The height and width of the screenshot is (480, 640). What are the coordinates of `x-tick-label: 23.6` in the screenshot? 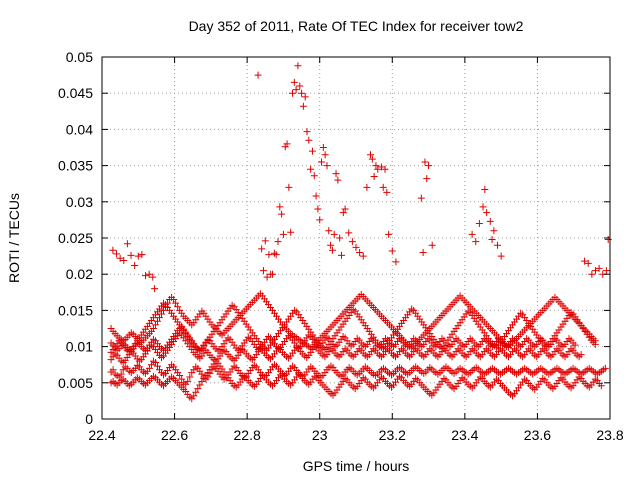 It's located at (537, 435).